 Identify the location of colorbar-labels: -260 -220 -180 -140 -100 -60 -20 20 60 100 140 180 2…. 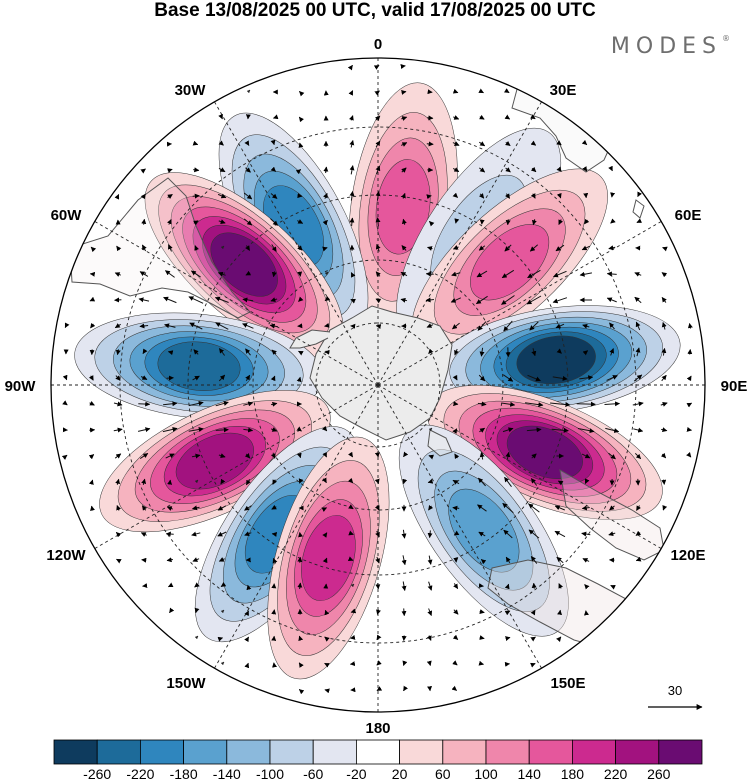
(377, 774).